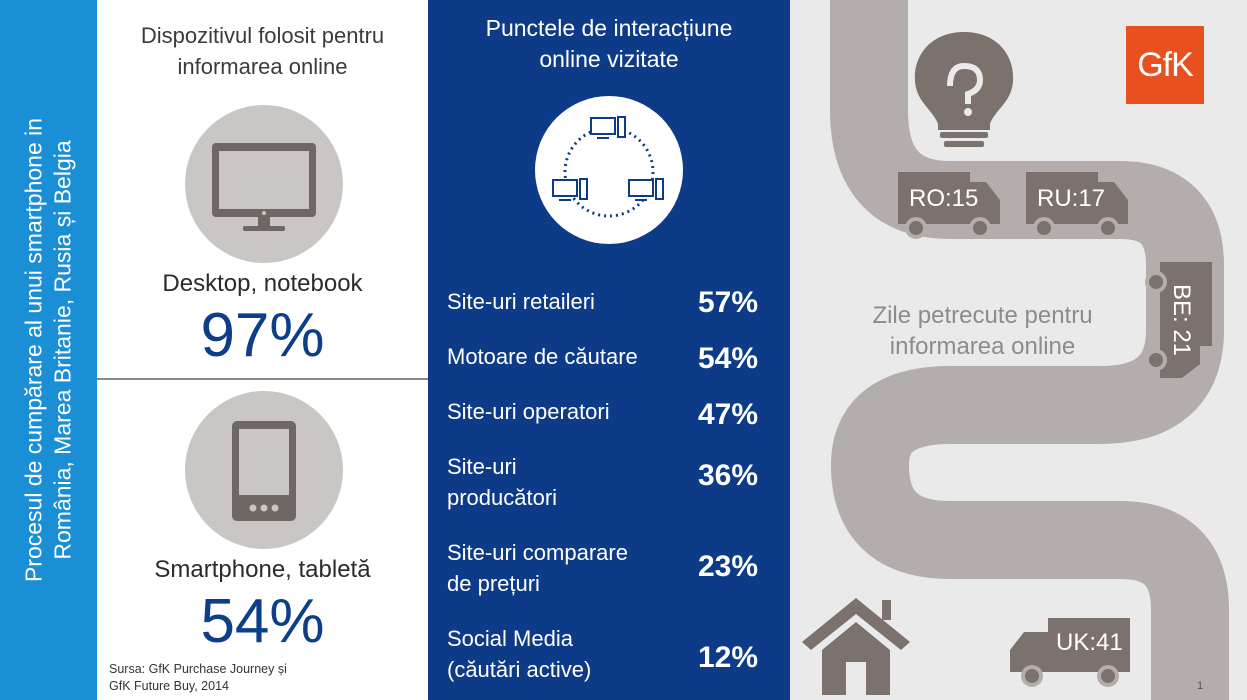  Describe the element at coordinates (727, 302) in the screenshot. I see `touchpoint-pct-retailers: 57%` at that location.